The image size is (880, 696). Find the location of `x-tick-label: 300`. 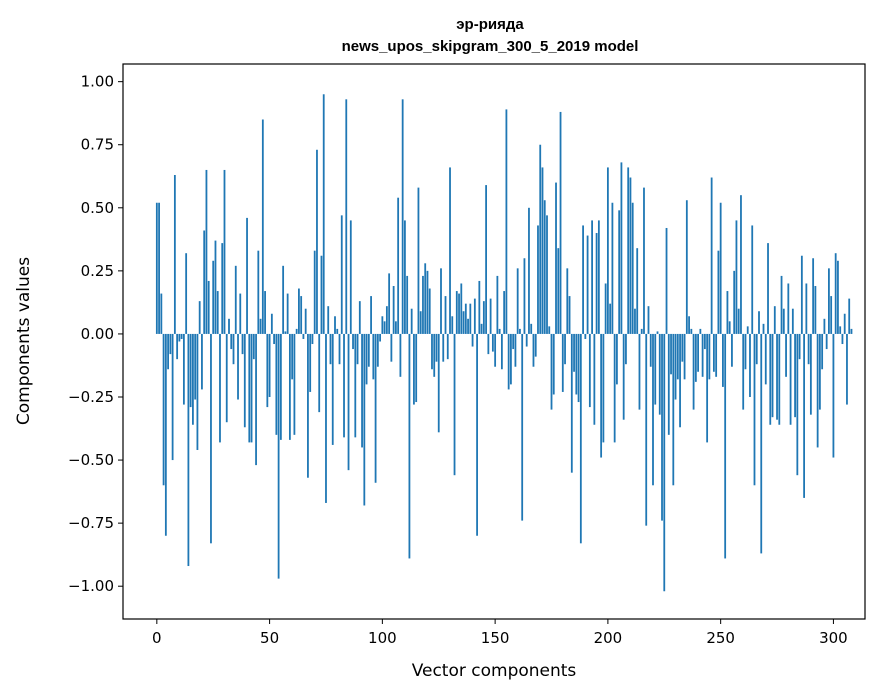

x-tick-label: 300 is located at coordinates (833, 638).